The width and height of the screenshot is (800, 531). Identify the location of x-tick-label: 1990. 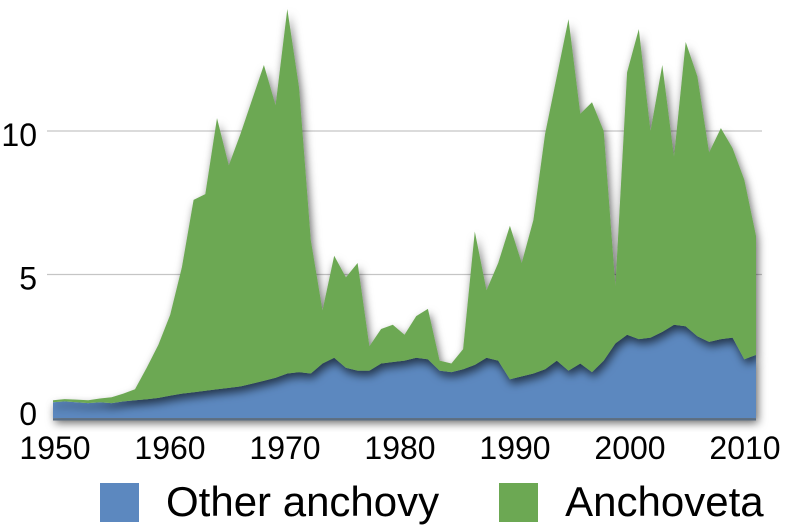
(514, 448).